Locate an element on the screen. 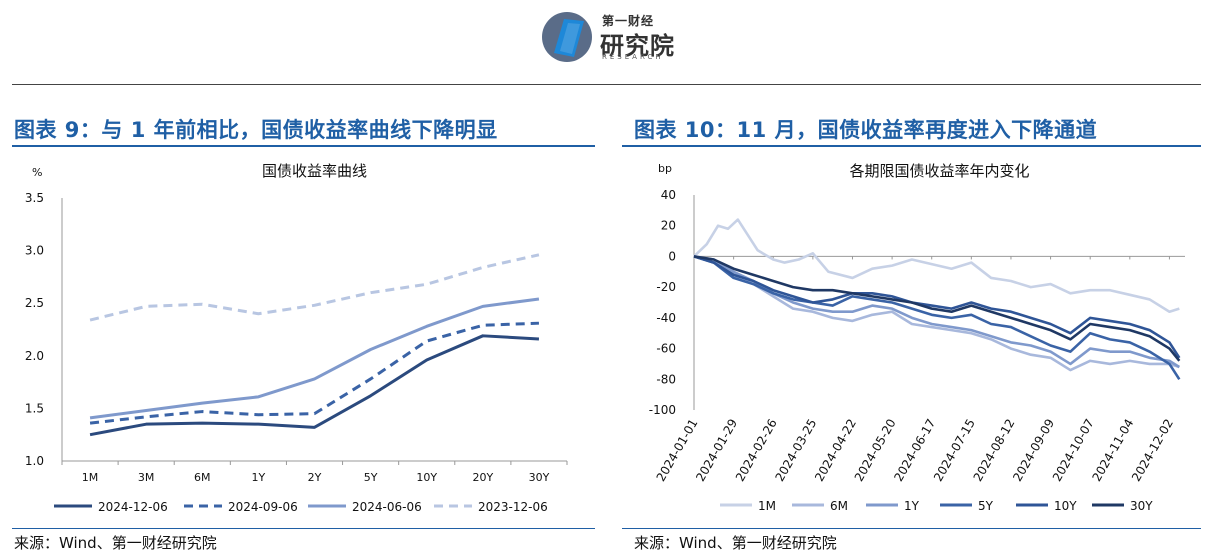 The image size is (1213, 557). x-tick-label: 2024-03-25 is located at coordinates (795, 450).